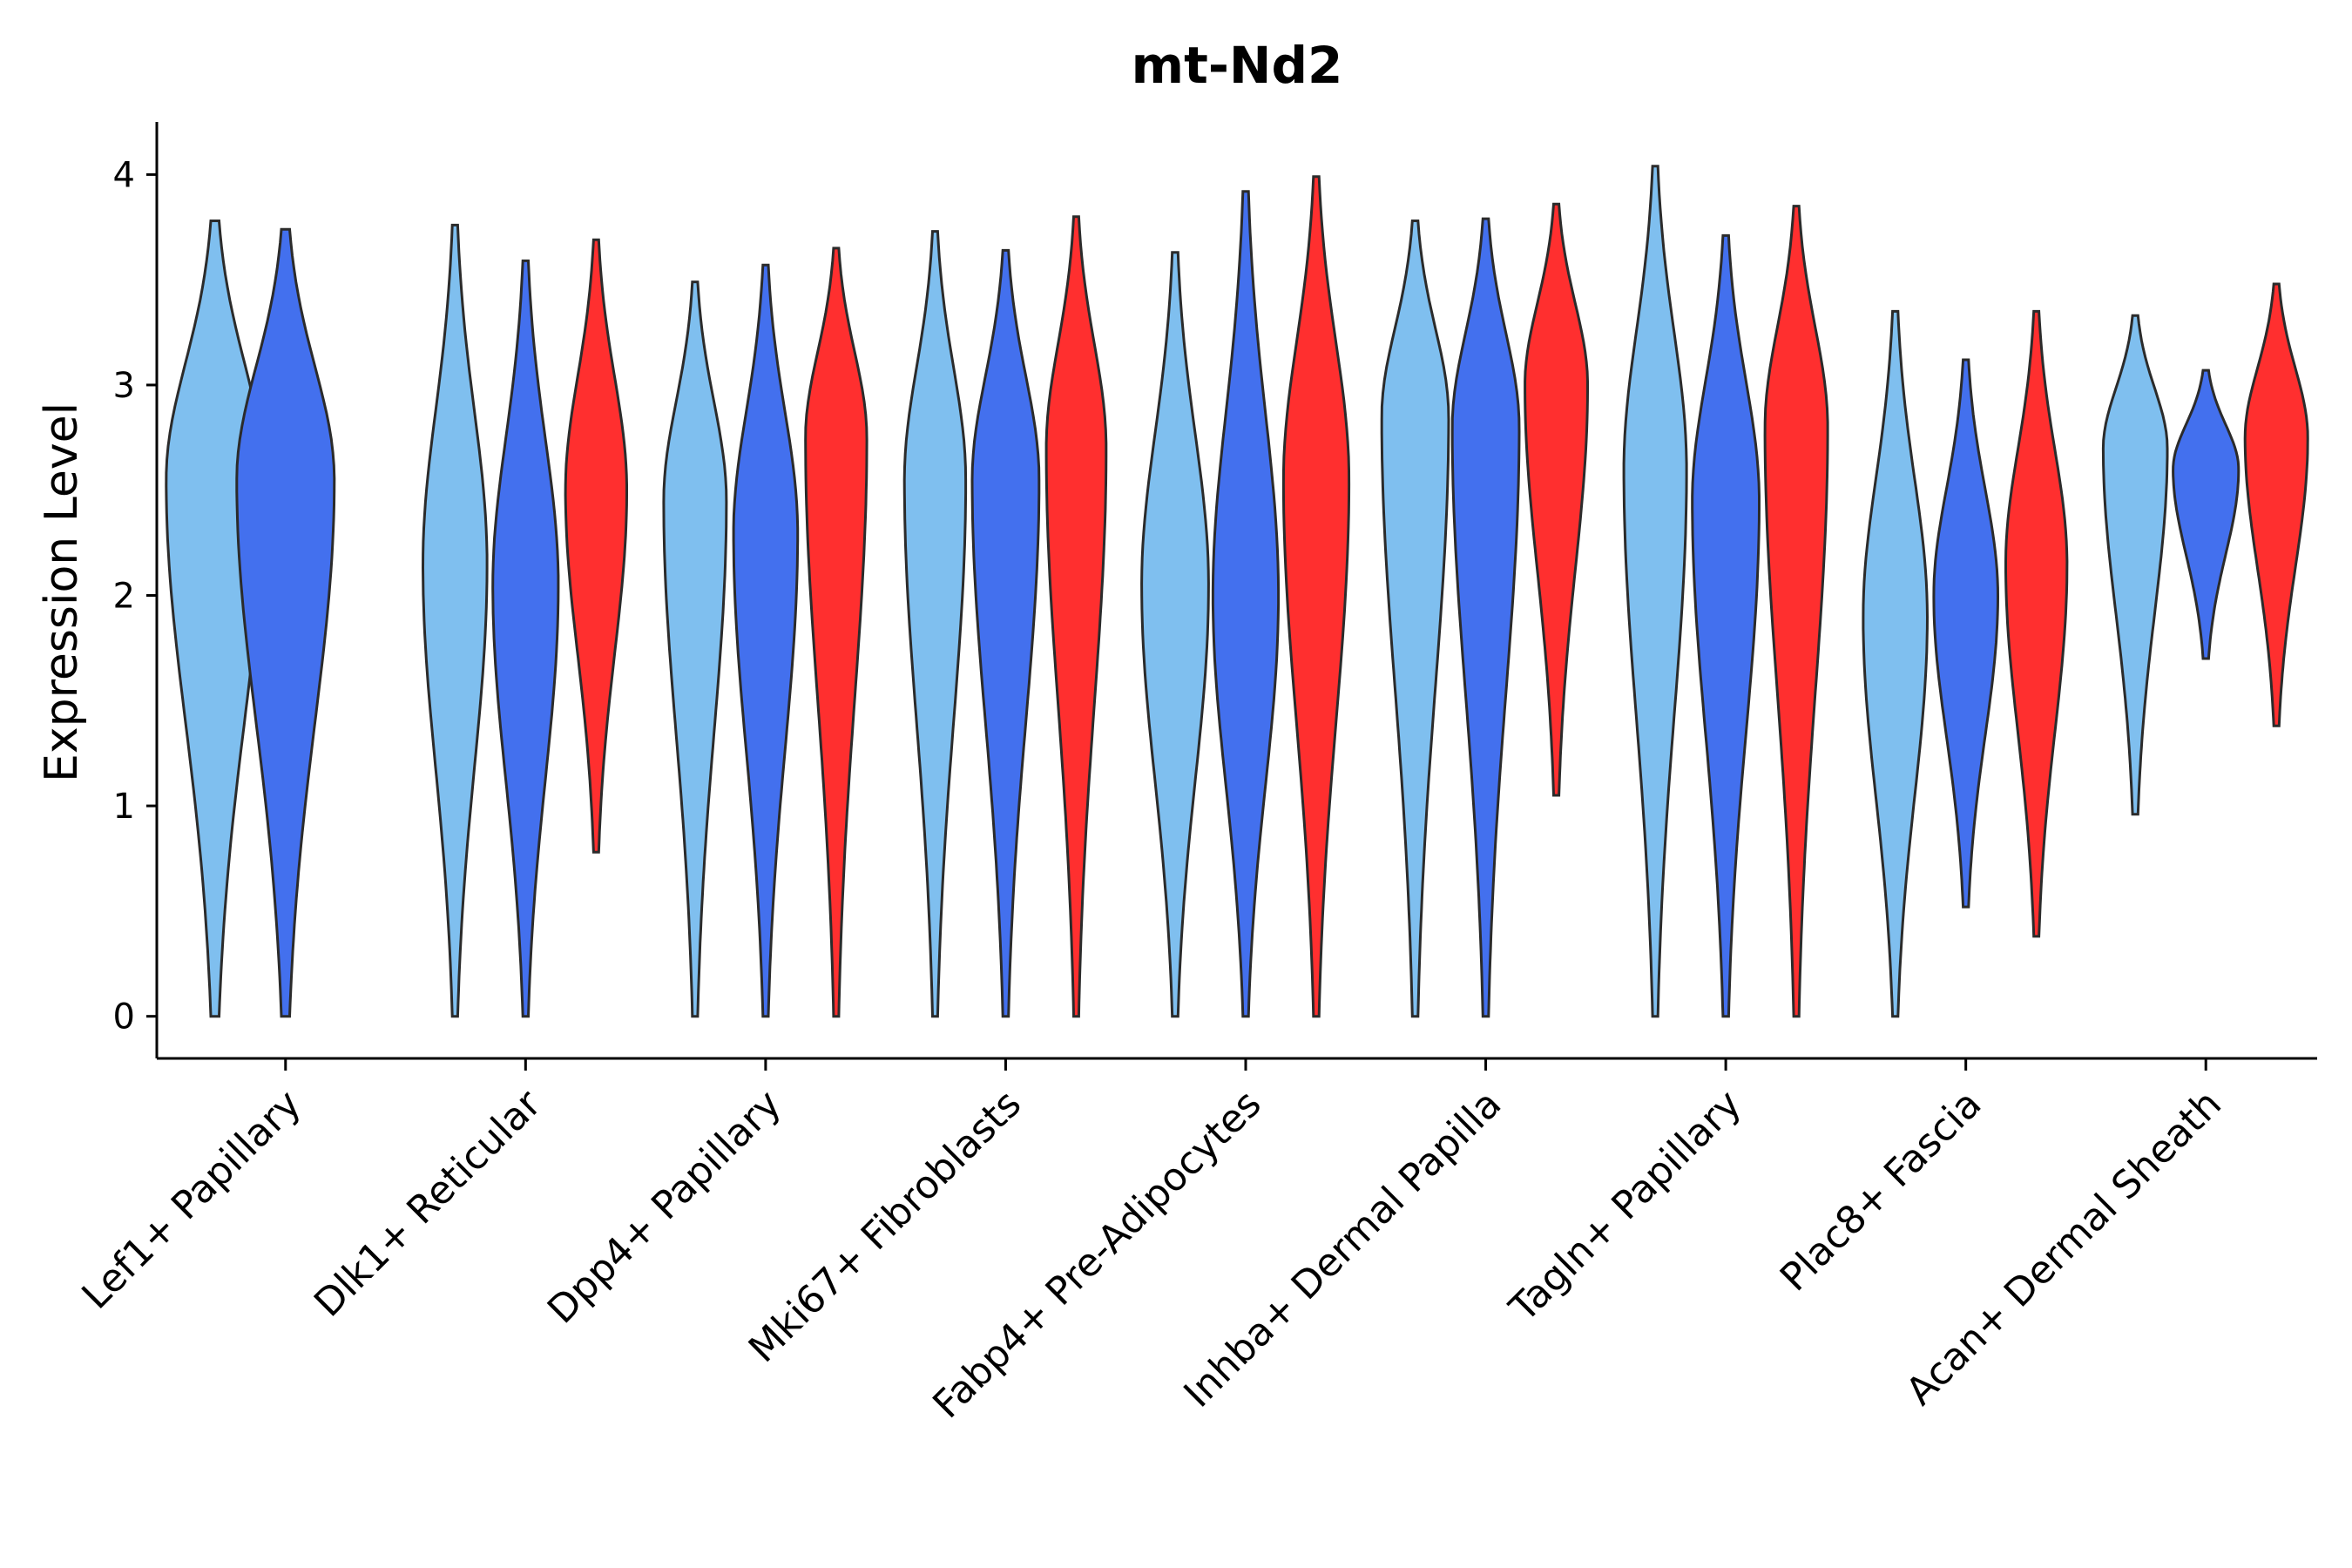 The height and width of the screenshot is (1568, 2352). Describe the element at coordinates (2206, 514) in the screenshot. I see `violin-2-acan-dermal-sheath` at that location.